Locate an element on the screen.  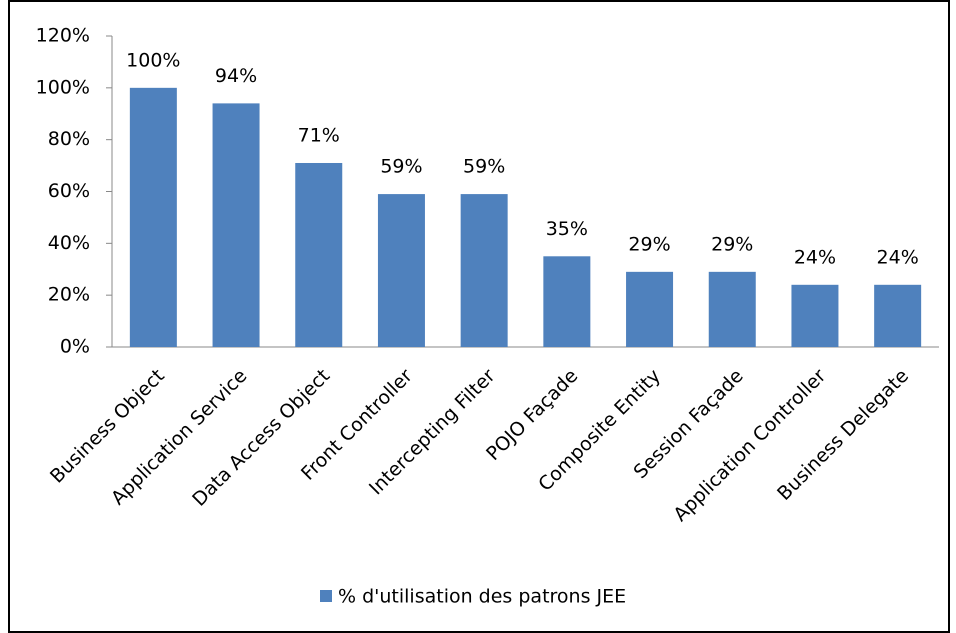
data-label: 35% is located at coordinates (567, 229).